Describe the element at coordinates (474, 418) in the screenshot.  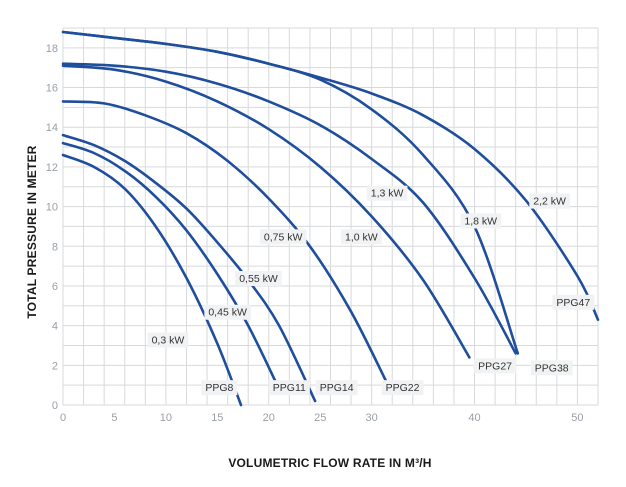
I see `x-tick-label: 40` at that location.